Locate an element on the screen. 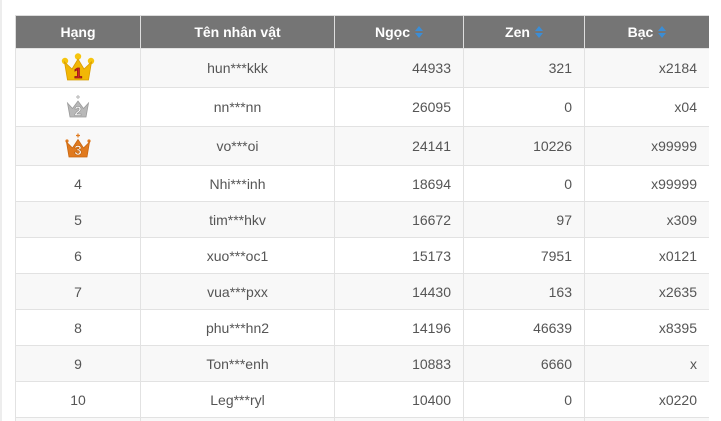 This screenshot has height=421, width=721. rank-number: 5 is located at coordinates (78, 219).